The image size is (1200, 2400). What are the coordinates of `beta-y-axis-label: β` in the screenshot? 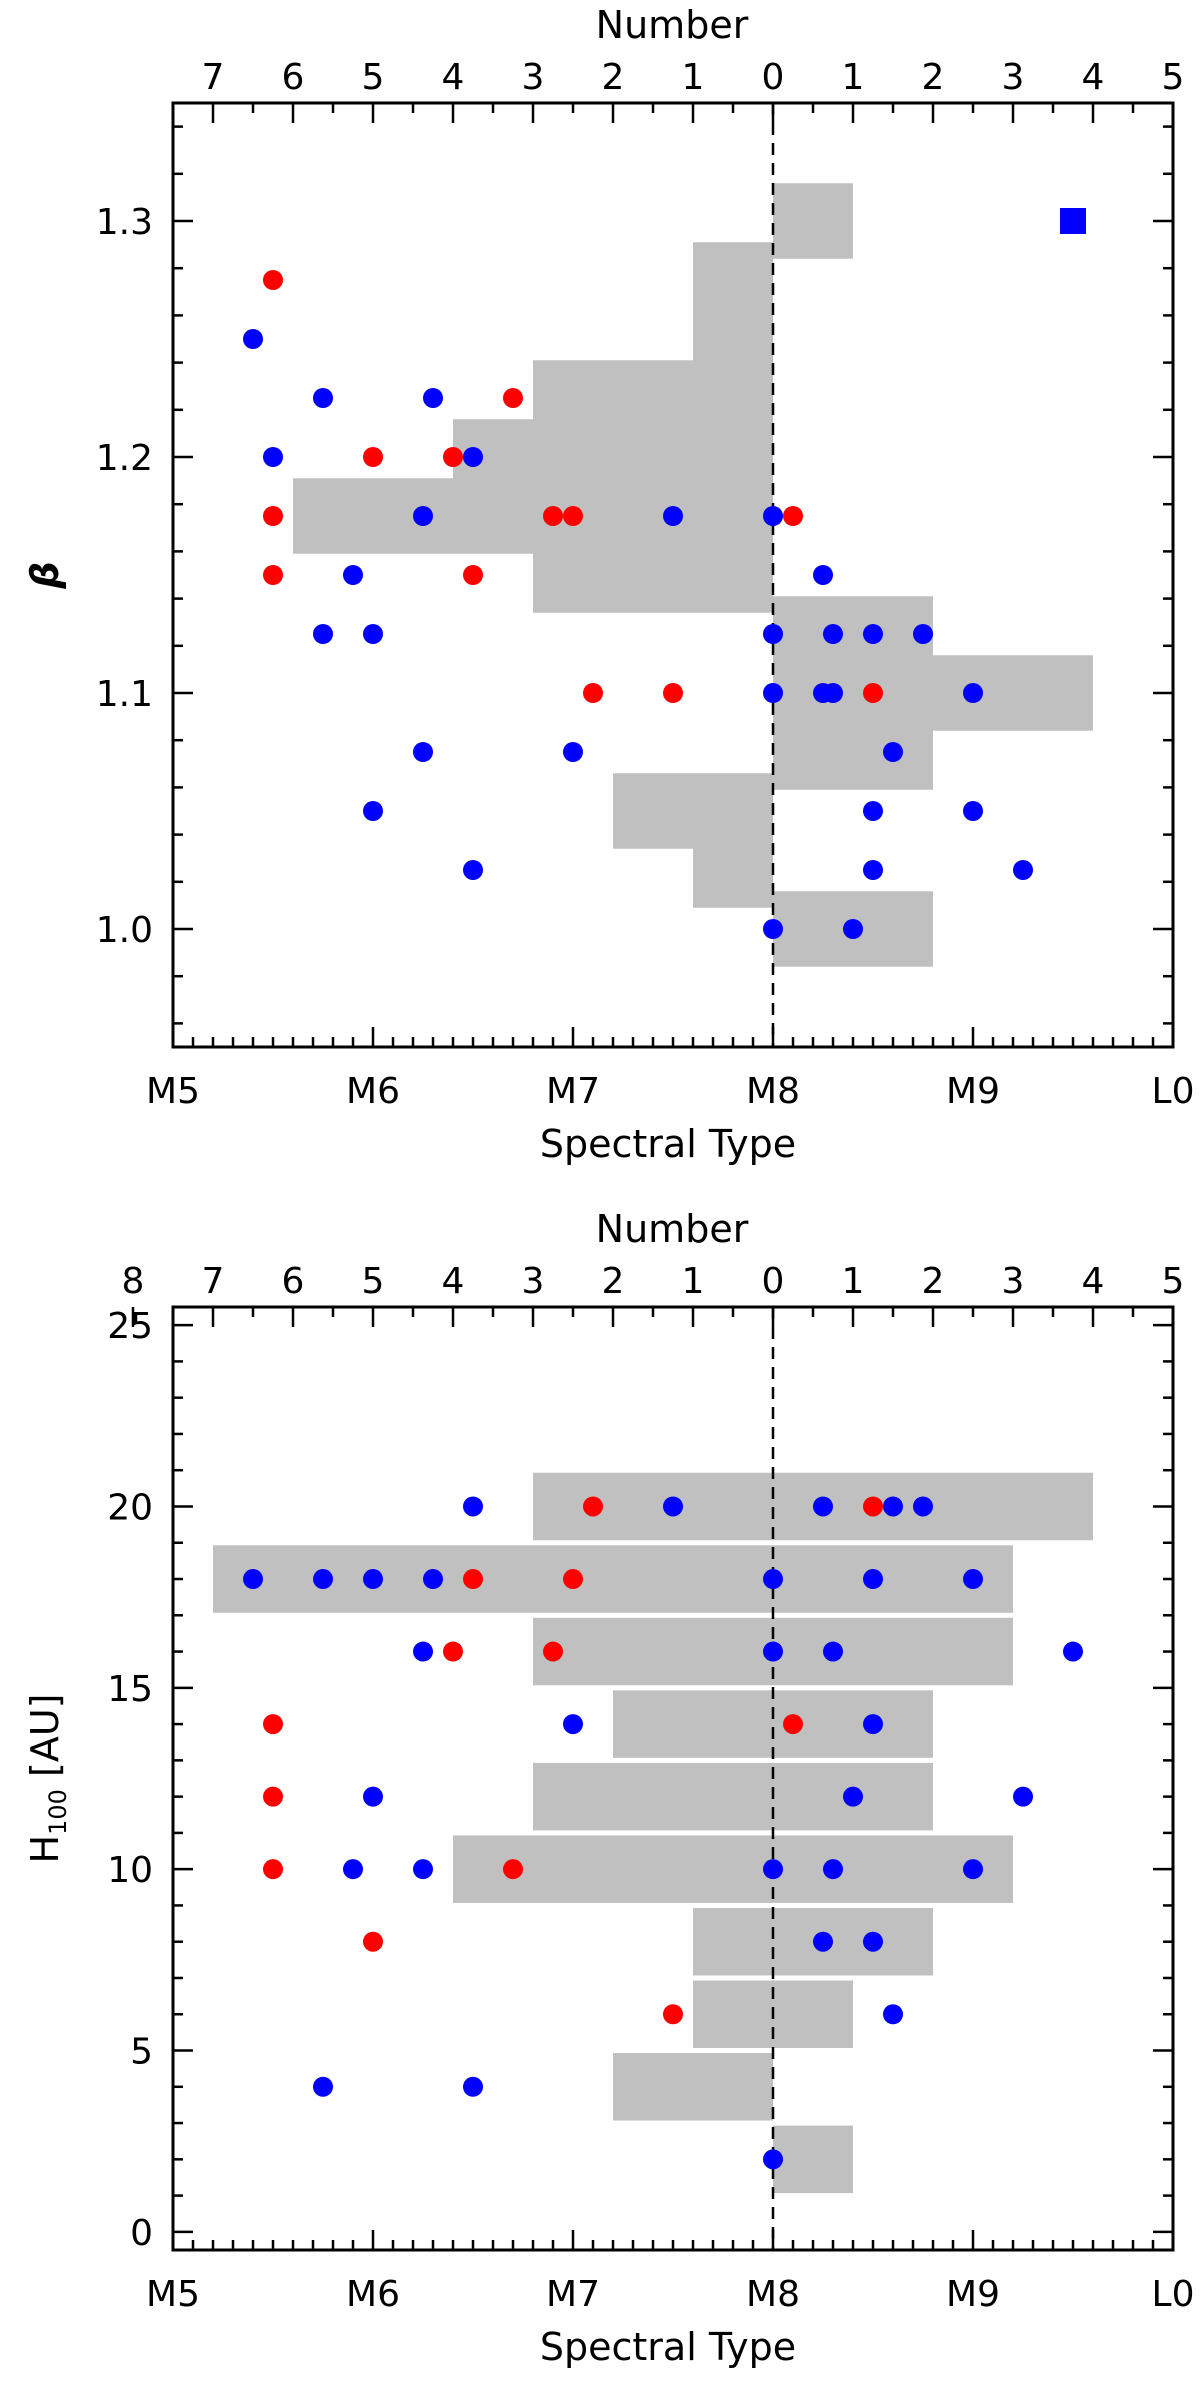 It's located at (45, 575).